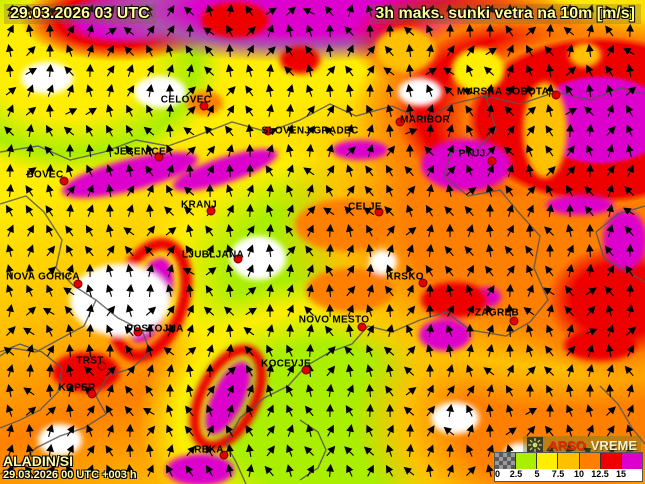 This screenshot has width=645, height=484. What do you see at coordinates (568, 467) in the screenshot?
I see `wind-gust-legend: 0 2.5 5 7.5 10 12.5 15` at bounding box center [568, 467].